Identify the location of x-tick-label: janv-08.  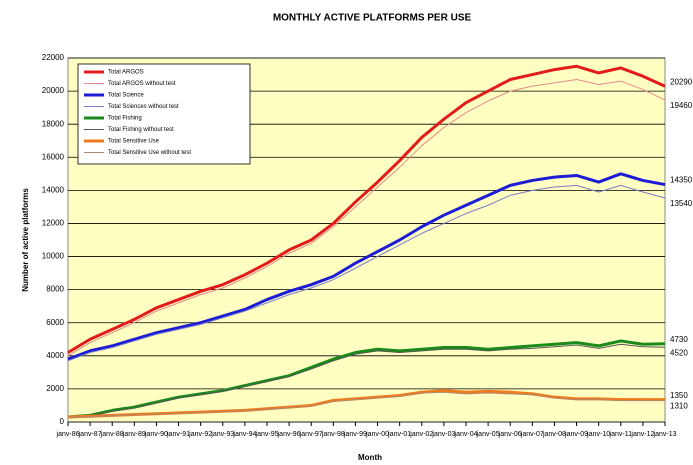
(554, 434).